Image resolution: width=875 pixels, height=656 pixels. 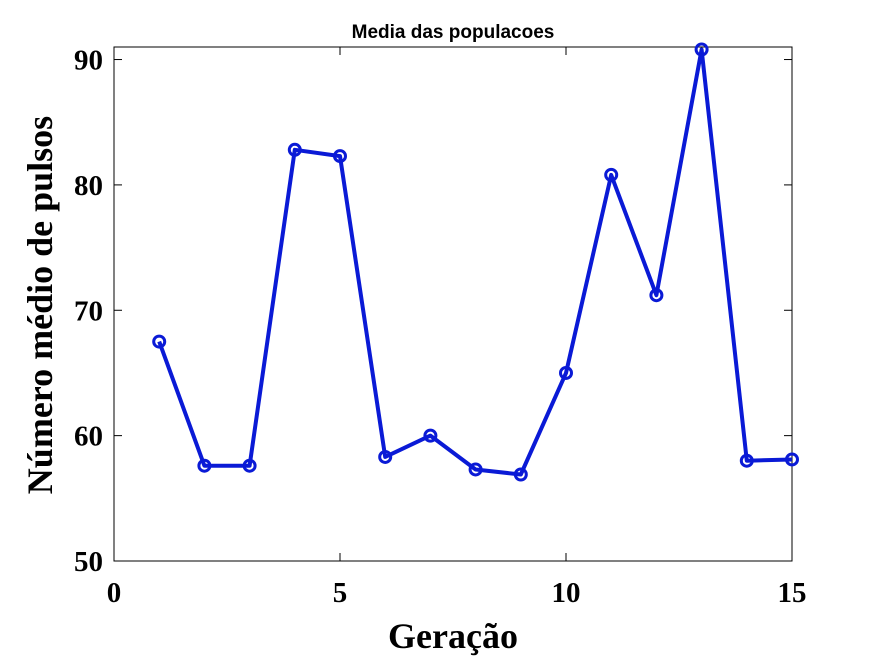 I want to click on x-axis-label: Geração, so click(x=453, y=636).